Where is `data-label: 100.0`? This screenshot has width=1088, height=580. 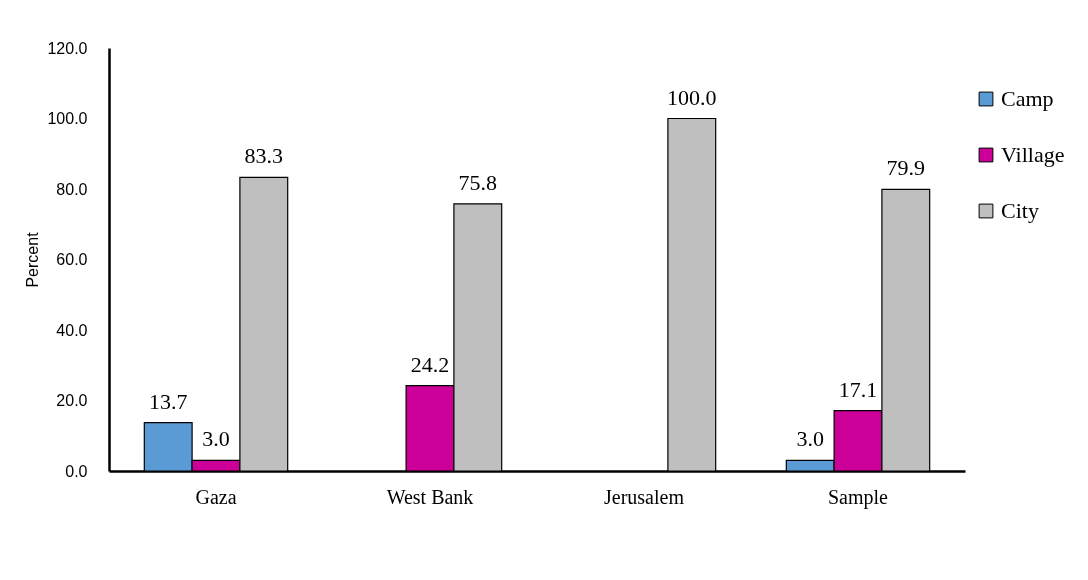 data-label: 100.0 is located at coordinates (692, 97).